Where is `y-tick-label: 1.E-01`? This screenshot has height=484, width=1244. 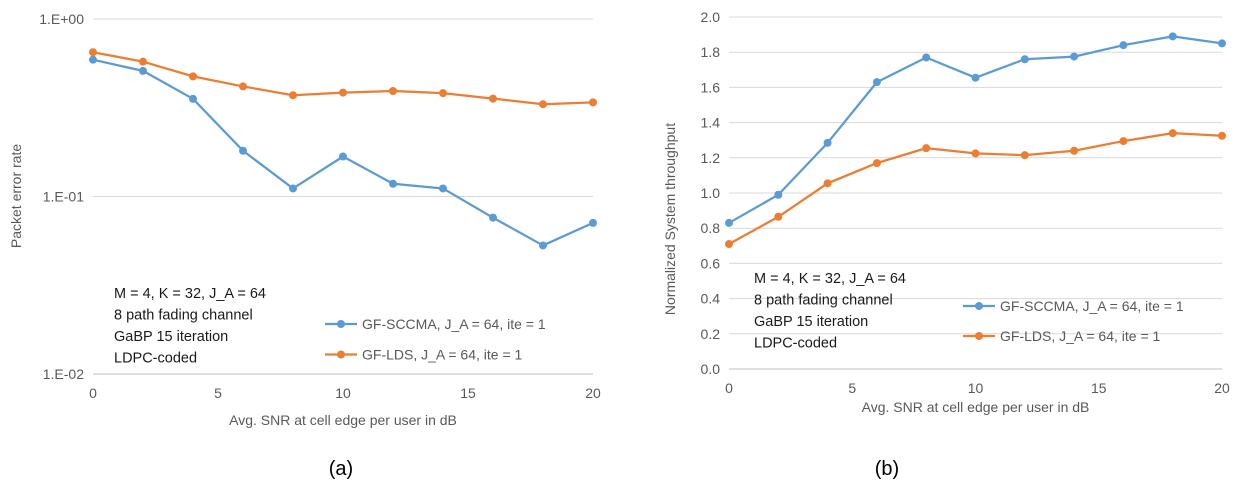 y-tick-label: 1.E-01 is located at coordinates (63, 197).